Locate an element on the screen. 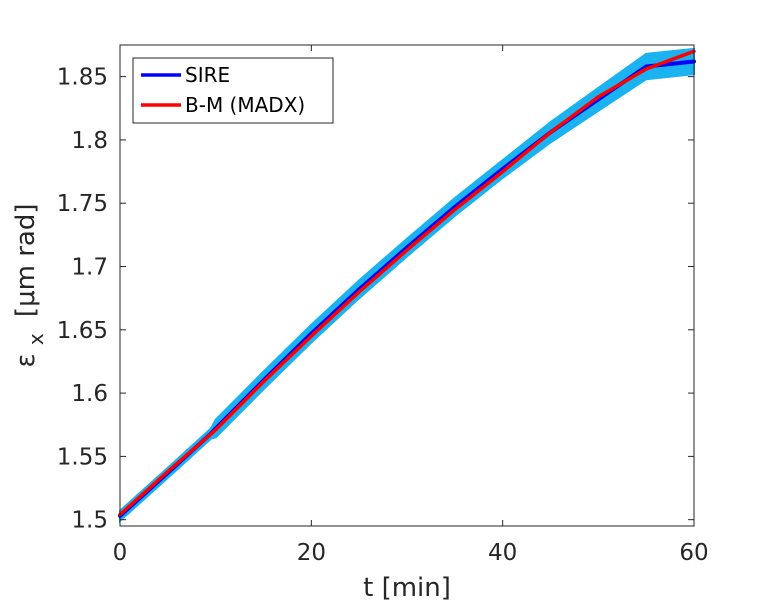 This screenshot has width=768, height=605. legend: SIRE B-M (MADX) is located at coordinates (233, 90).